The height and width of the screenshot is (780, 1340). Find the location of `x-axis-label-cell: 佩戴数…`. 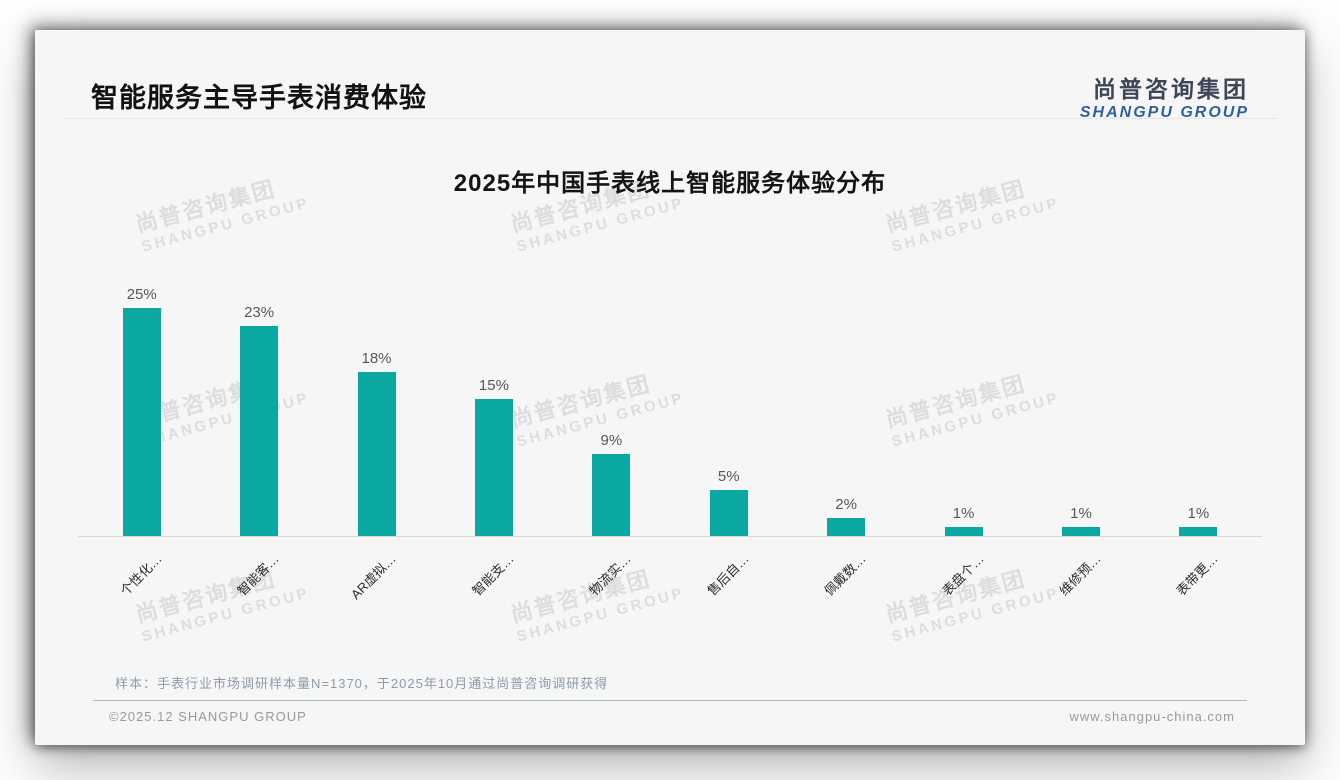

x-axis-label-cell: 佩戴数… is located at coordinates (845, 578).